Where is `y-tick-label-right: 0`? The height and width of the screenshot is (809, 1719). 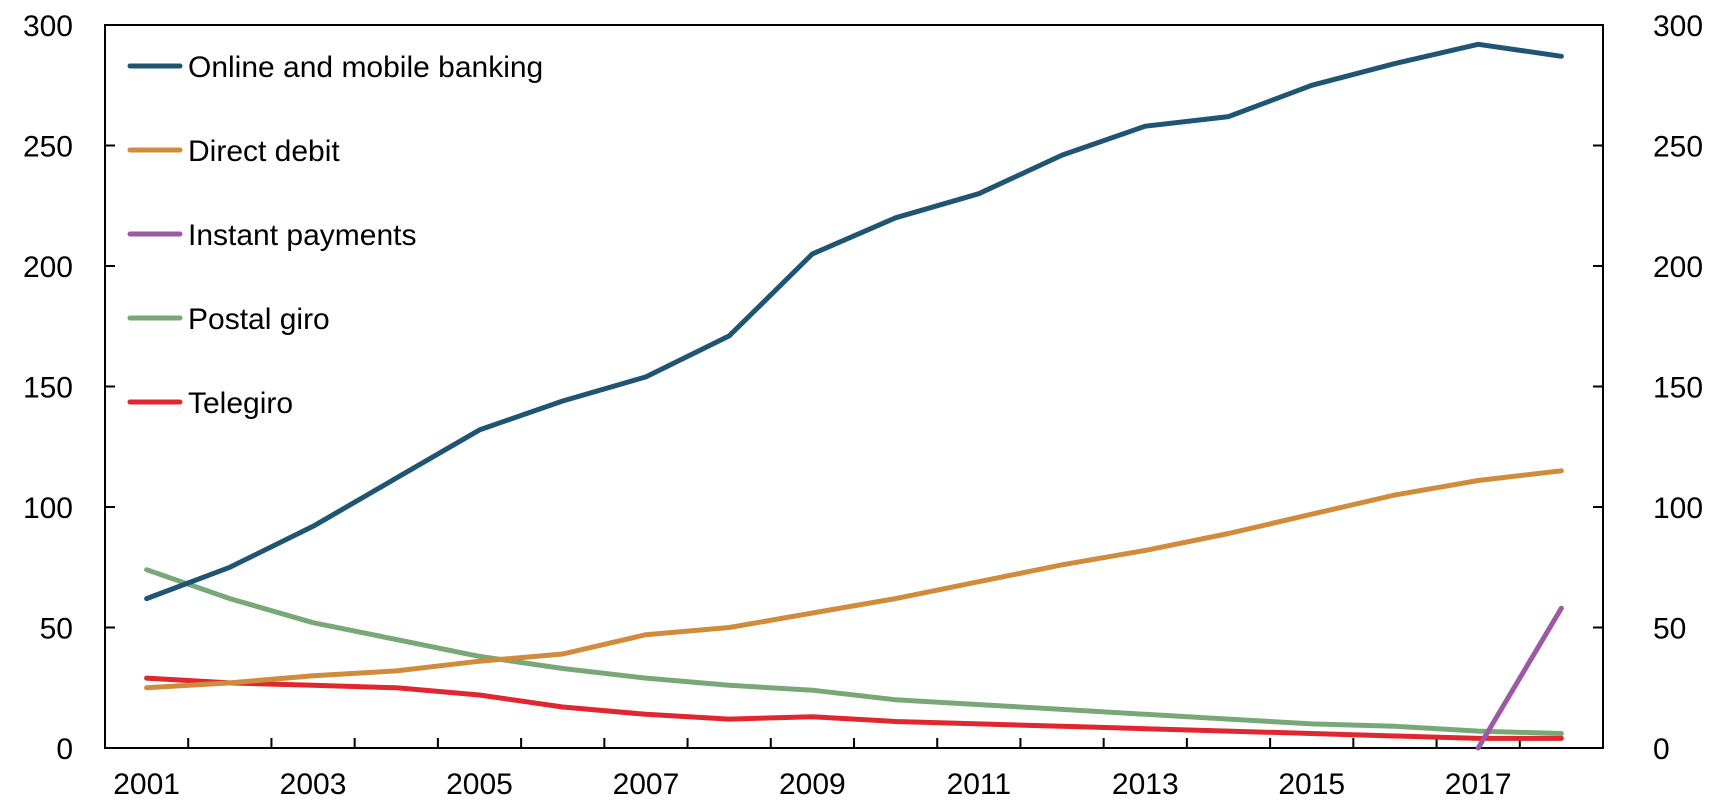
y-tick-label-right: 0 is located at coordinates (1661, 749).